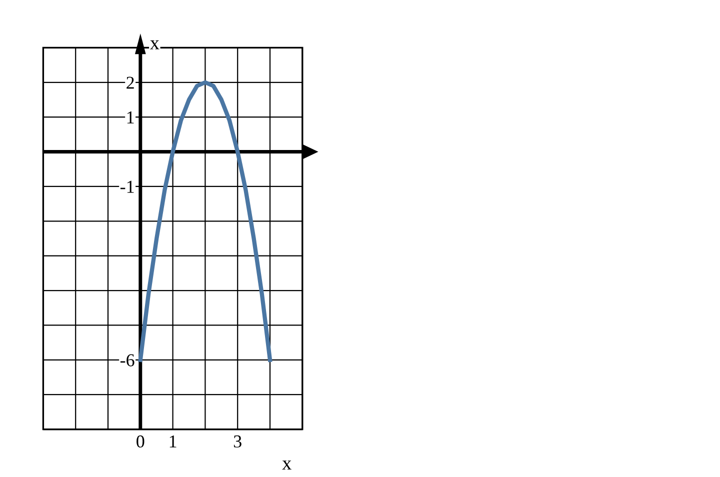 The width and height of the screenshot is (720, 477). What do you see at coordinates (287, 465) in the screenshot?
I see `x-axis-title: x` at bounding box center [287, 465].